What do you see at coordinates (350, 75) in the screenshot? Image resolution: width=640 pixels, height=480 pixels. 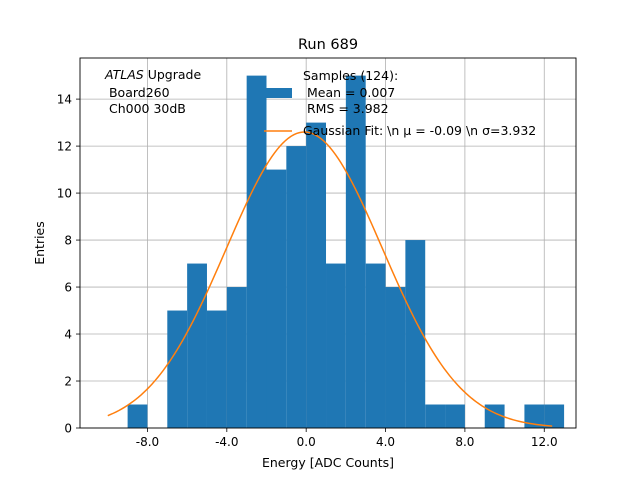 I see `legend-samples-line1: Samples (124):` at bounding box center [350, 75].